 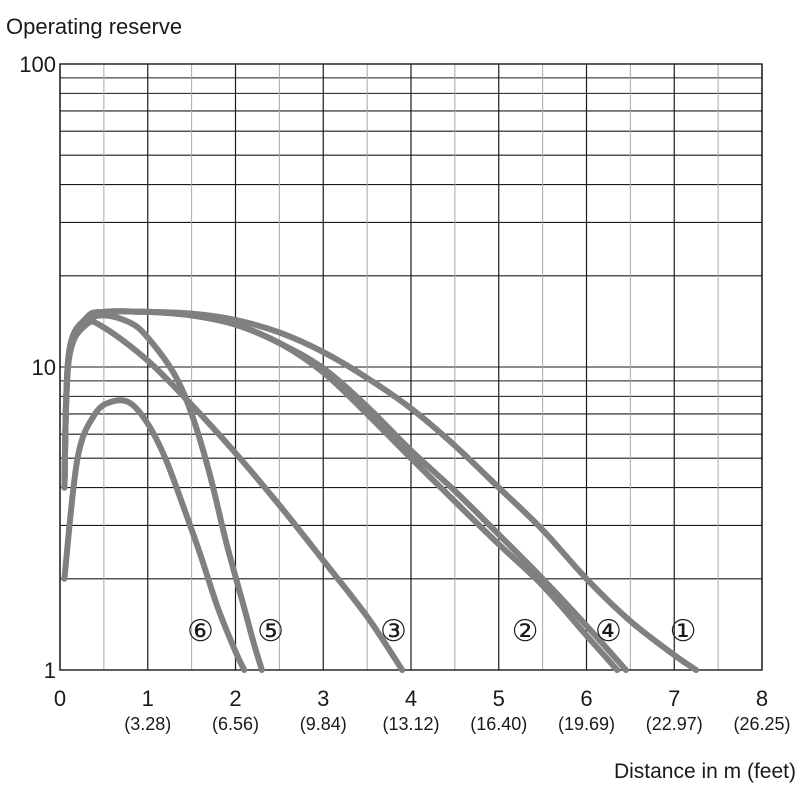 I want to click on series-markers: ① ② ③ ④ ⑤ ⑥, so click(x=442, y=631).